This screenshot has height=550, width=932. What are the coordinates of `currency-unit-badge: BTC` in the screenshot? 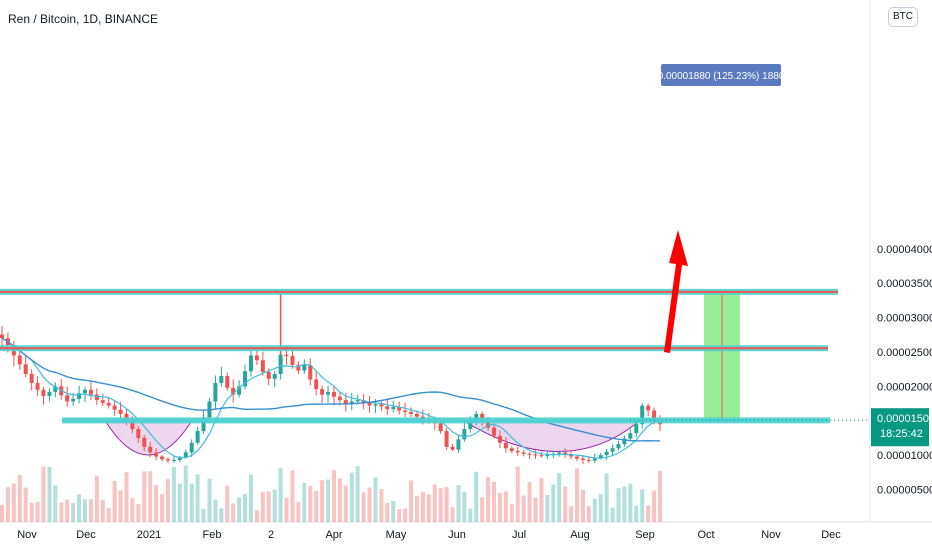 It's located at (903, 17).